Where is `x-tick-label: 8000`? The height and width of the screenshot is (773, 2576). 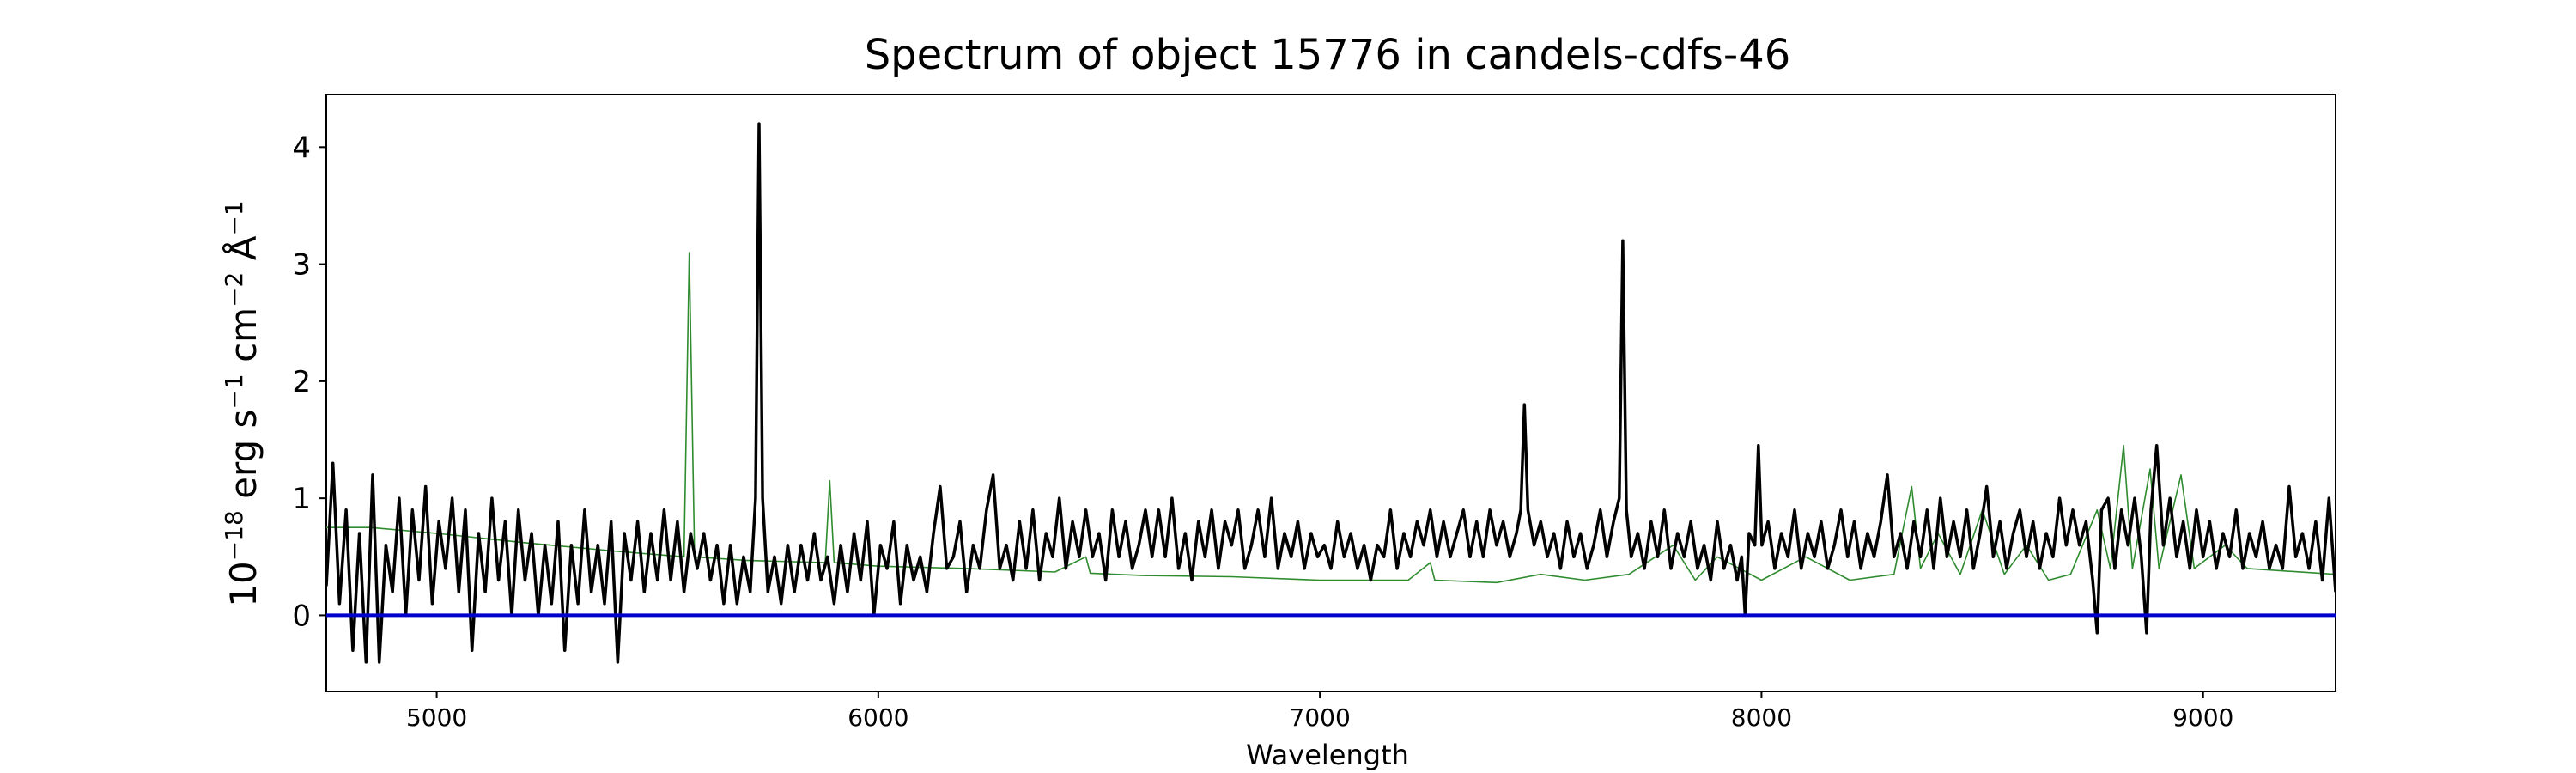 x-tick-label: 8000 is located at coordinates (1762, 717).